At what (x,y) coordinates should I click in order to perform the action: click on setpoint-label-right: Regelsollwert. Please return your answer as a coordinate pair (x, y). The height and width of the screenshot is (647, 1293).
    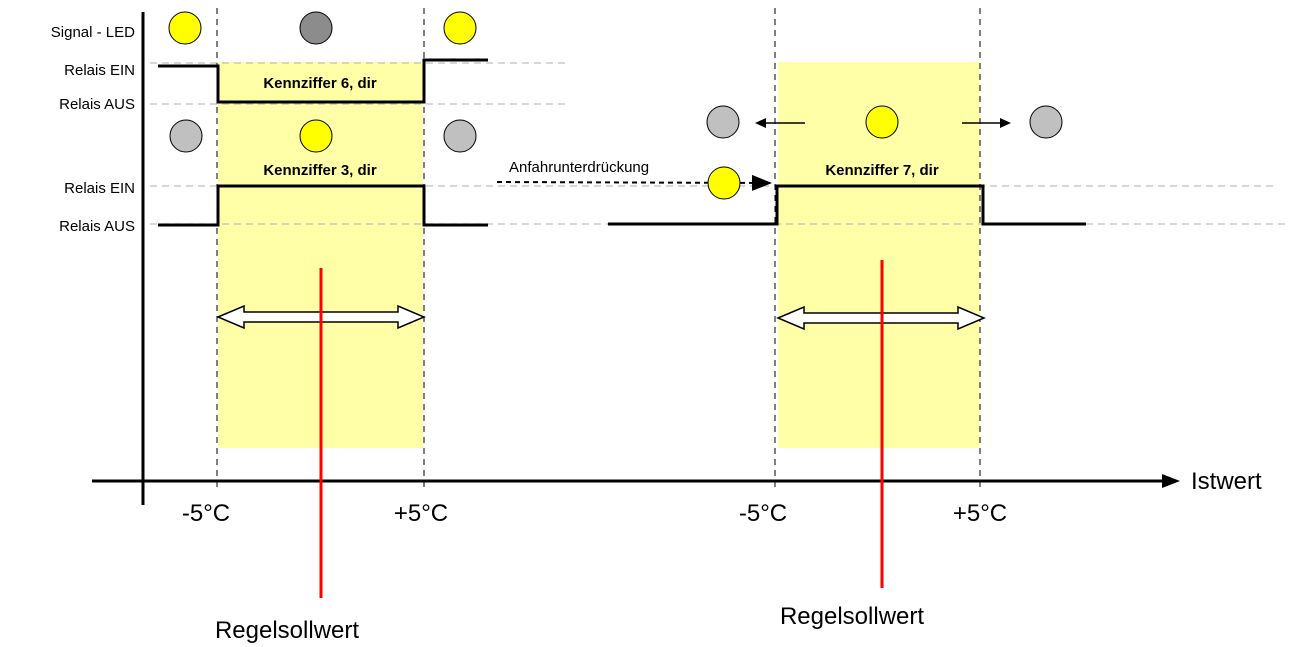
    Looking at the image, I should click on (852, 616).